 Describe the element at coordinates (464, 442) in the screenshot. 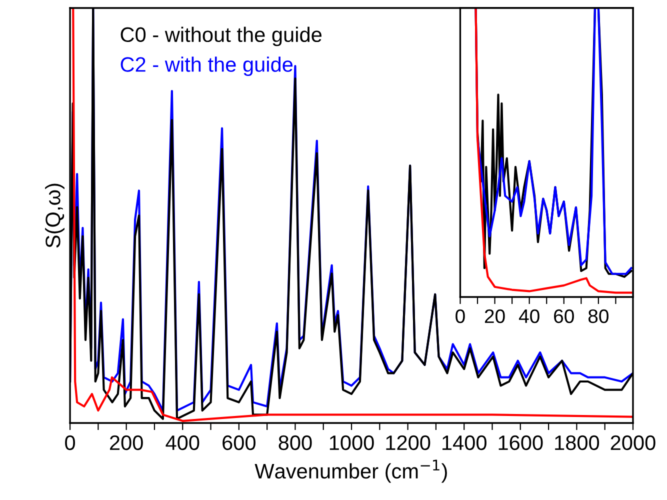

I see `x-tick-label: 1400` at that location.